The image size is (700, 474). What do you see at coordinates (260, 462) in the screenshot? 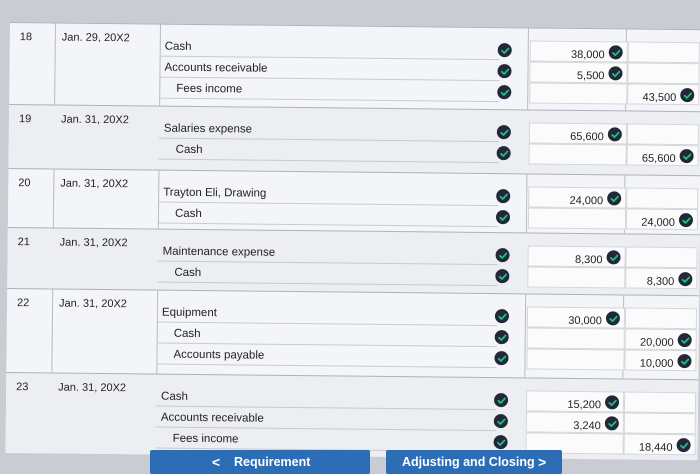
I see `requirement-button: < Requirement` at bounding box center [260, 462].